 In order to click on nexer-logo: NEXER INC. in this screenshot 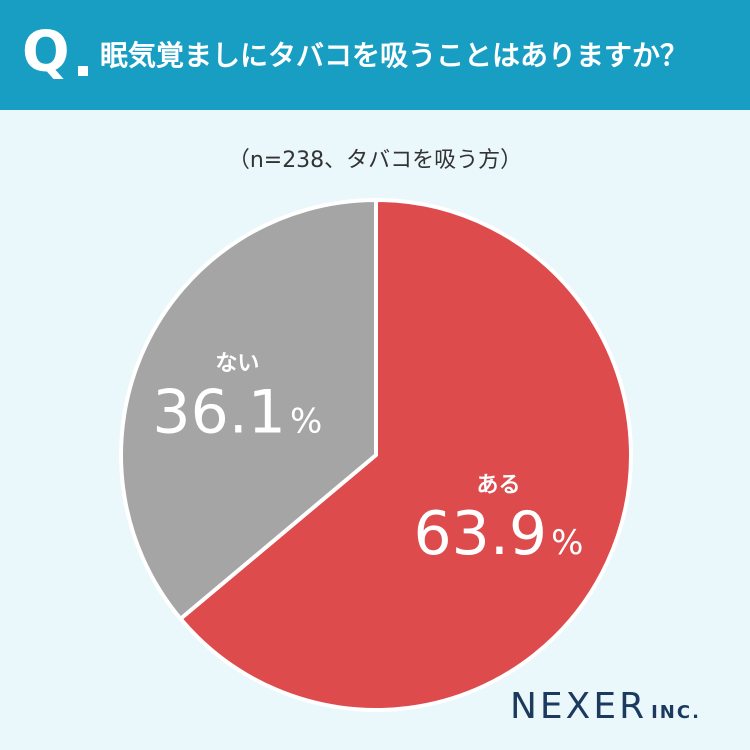, I will do `click(605, 706)`.